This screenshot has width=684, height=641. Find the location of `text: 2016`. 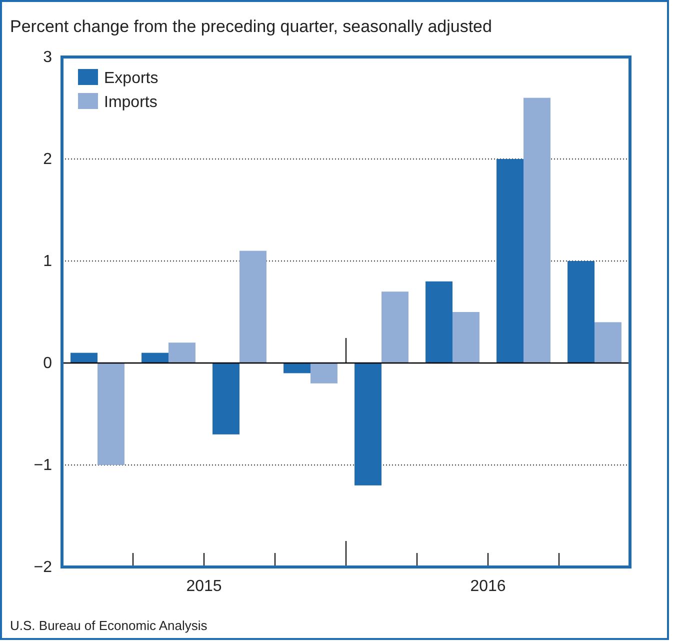

text: 2016 is located at coordinates (488, 586).